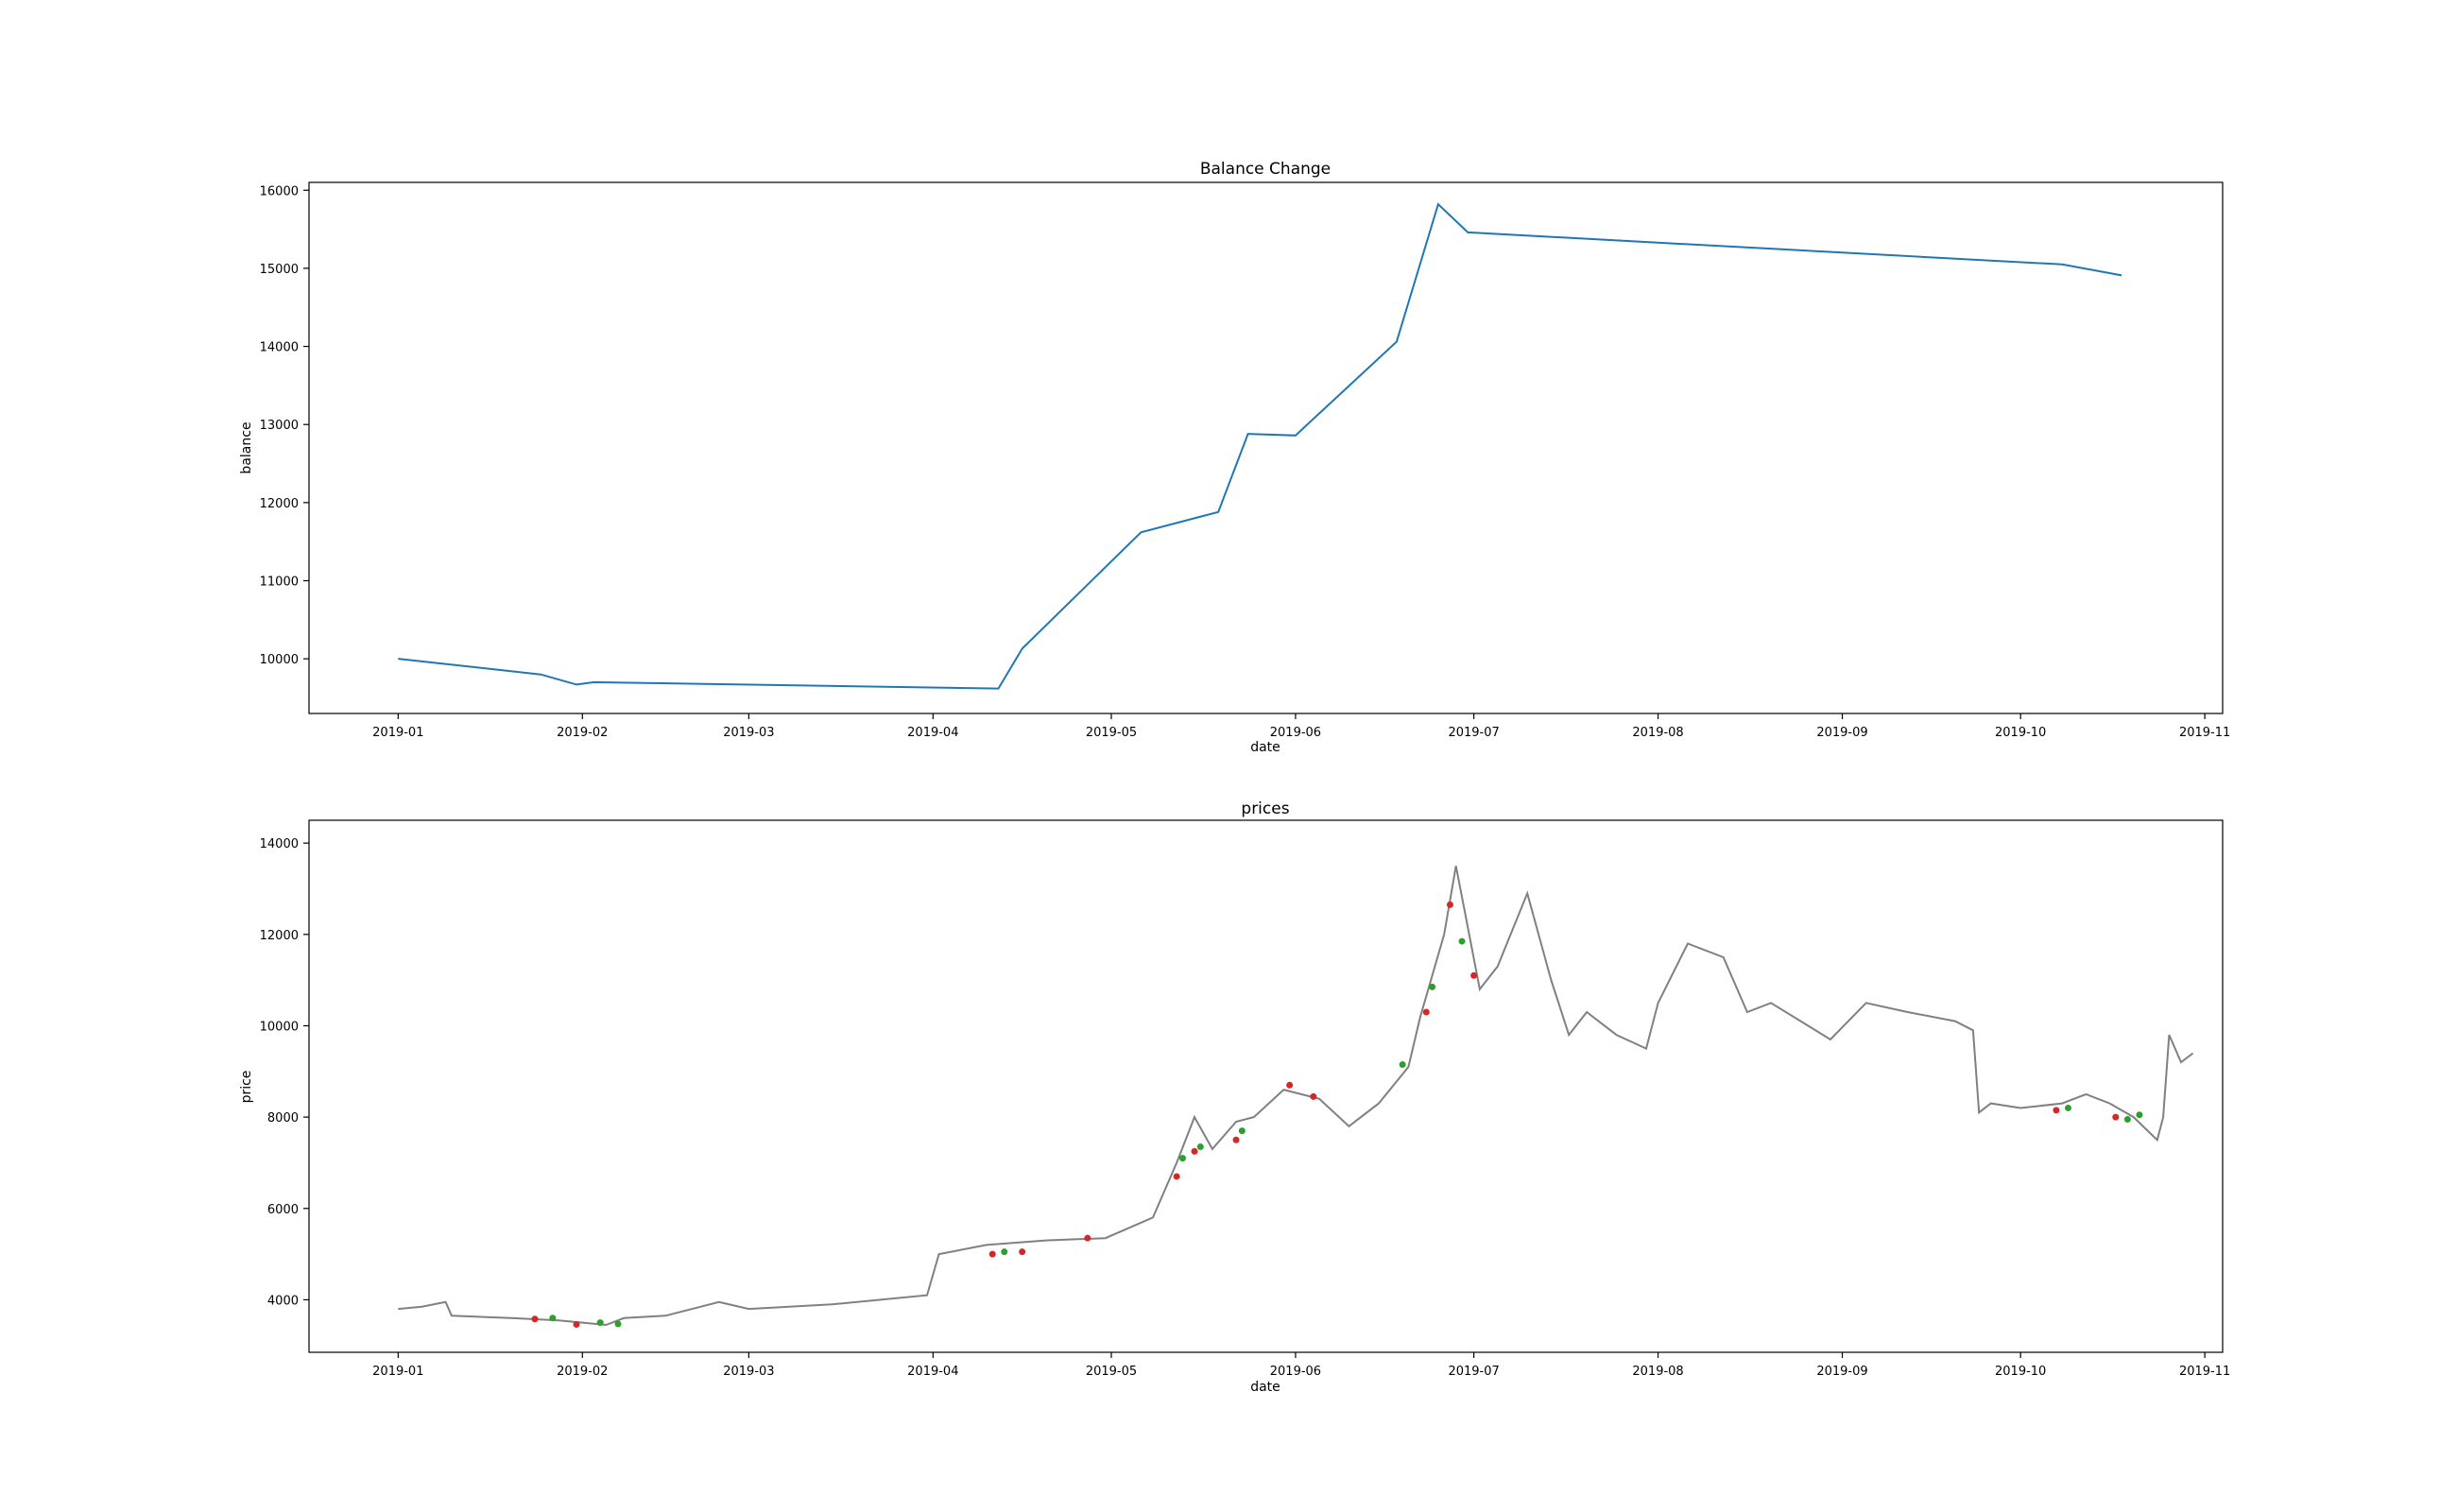 The height and width of the screenshot is (1512, 2457). What do you see at coordinates (246, 447) in the screenshot?
I see `balance-chart-y-label: balance` at bounding box center [246, 447].